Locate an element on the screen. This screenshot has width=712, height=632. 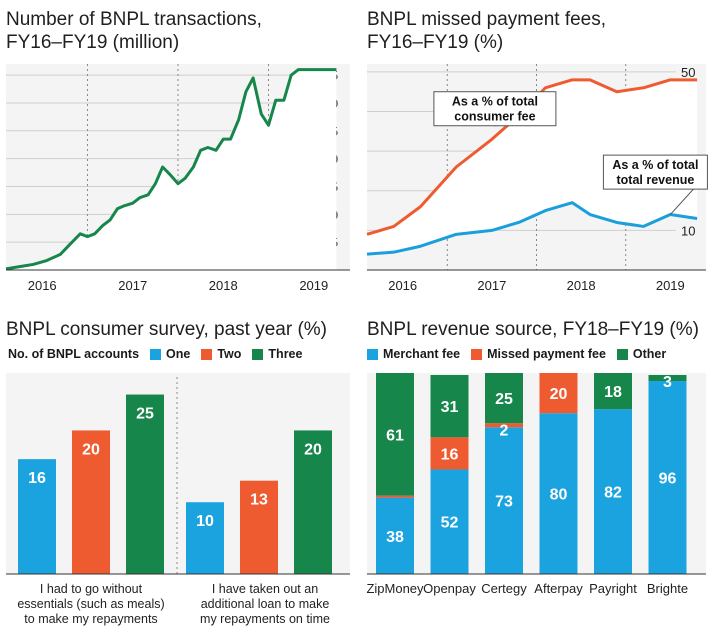
chart4-category-label: Afterpay is located at coordinates (558, 588).